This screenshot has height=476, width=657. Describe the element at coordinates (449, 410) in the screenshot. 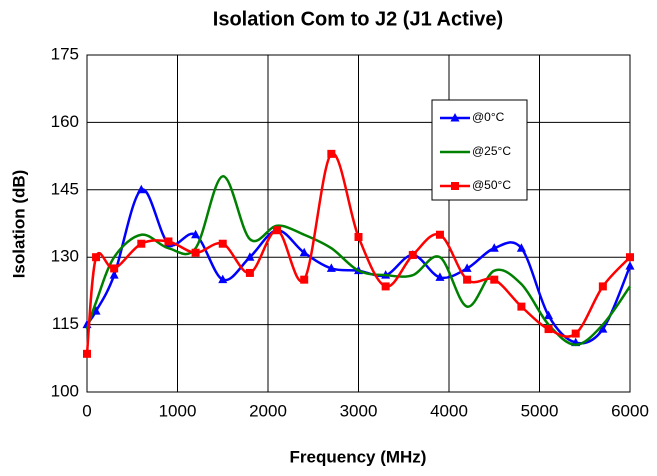

I see `x-tick-label: 4000` at that location.